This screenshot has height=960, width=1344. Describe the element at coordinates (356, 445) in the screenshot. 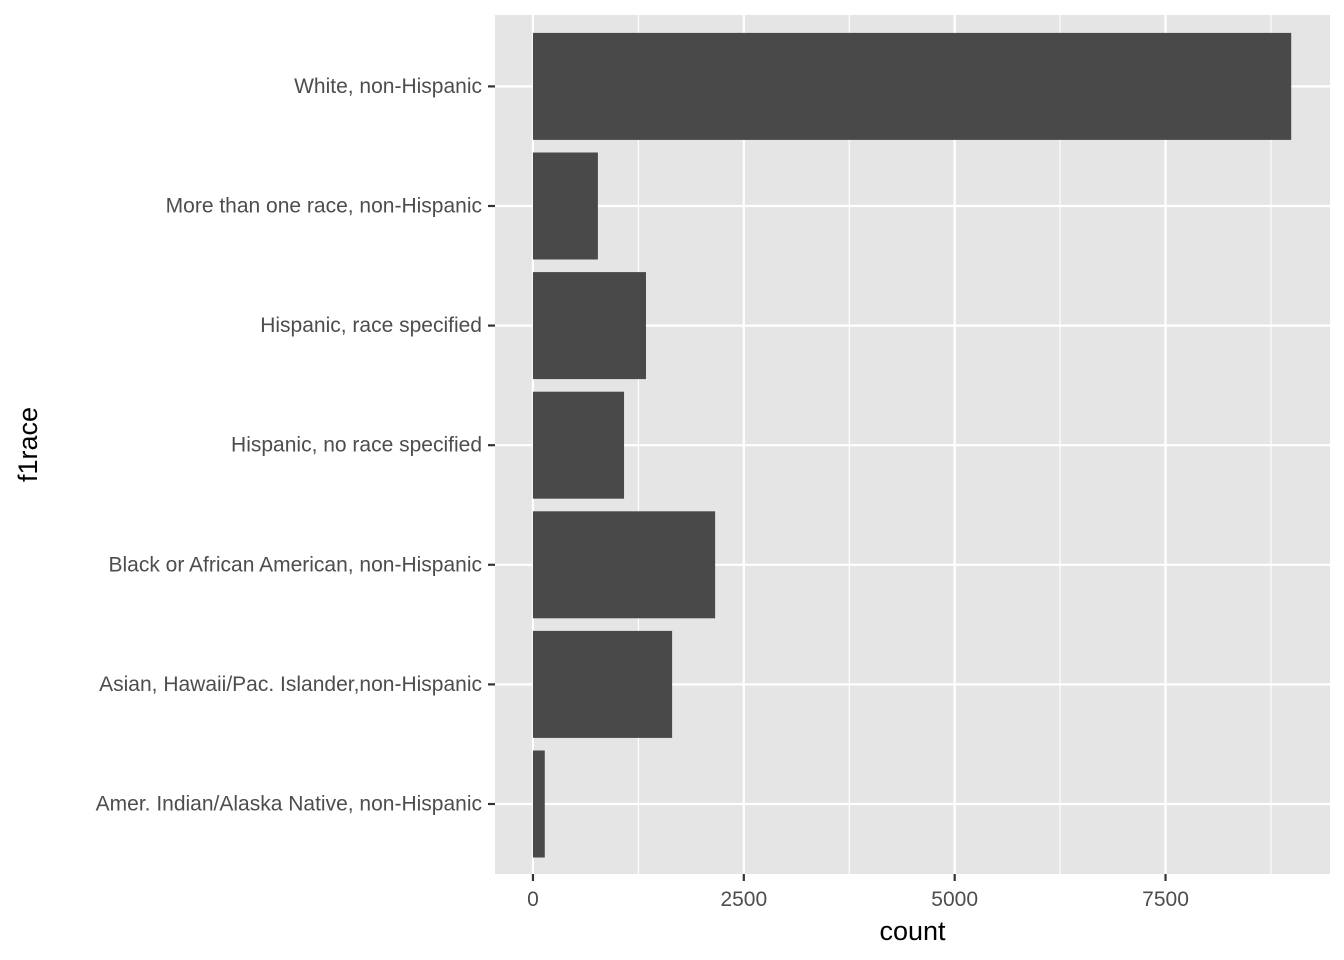

I see `y-tick-label: Hispanic, no race specified` at that location.